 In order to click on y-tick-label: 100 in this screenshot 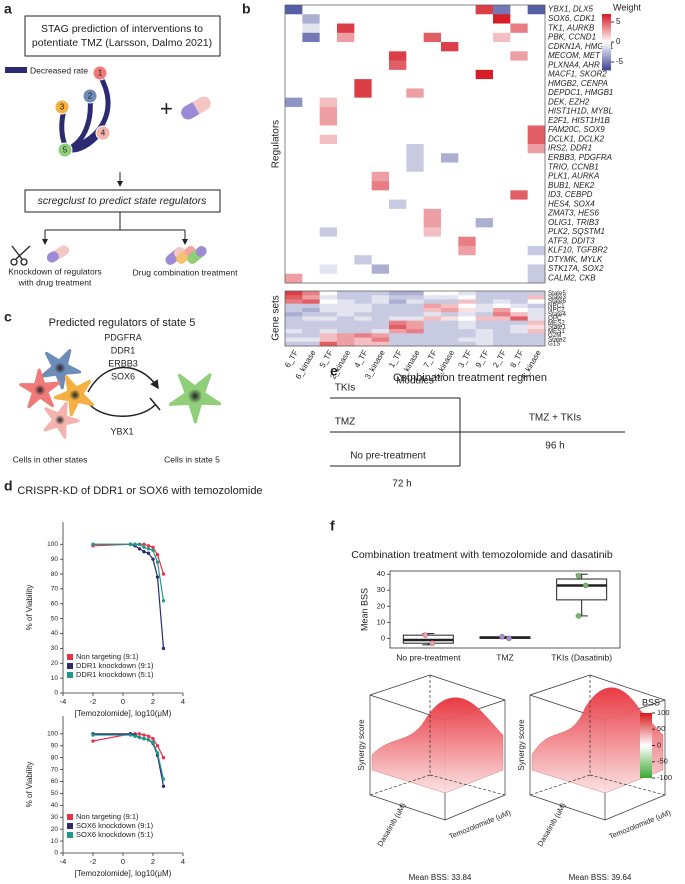, I will do `click(52, 544)`.